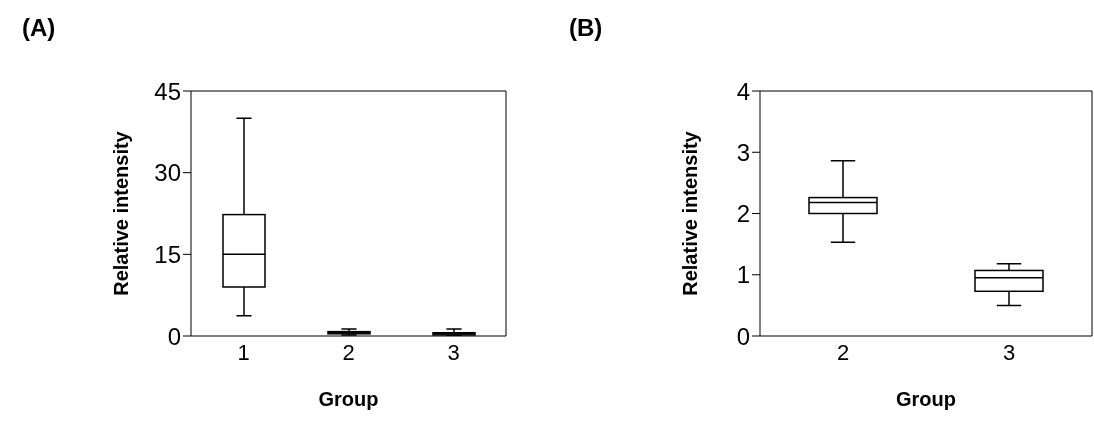 The image size is (1094, 432). I want to click on chart-title: (B), so click(586, 28).